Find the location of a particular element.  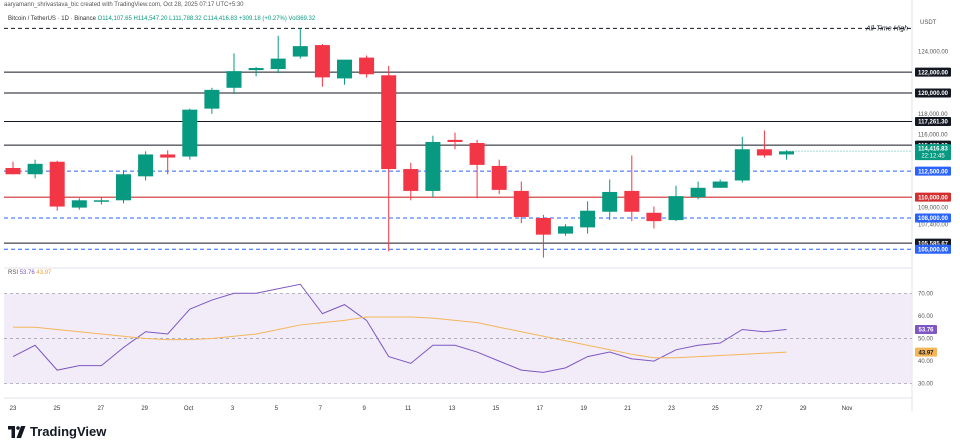

level-price-label: 110,000.00 is located at coordinates (933, 198).